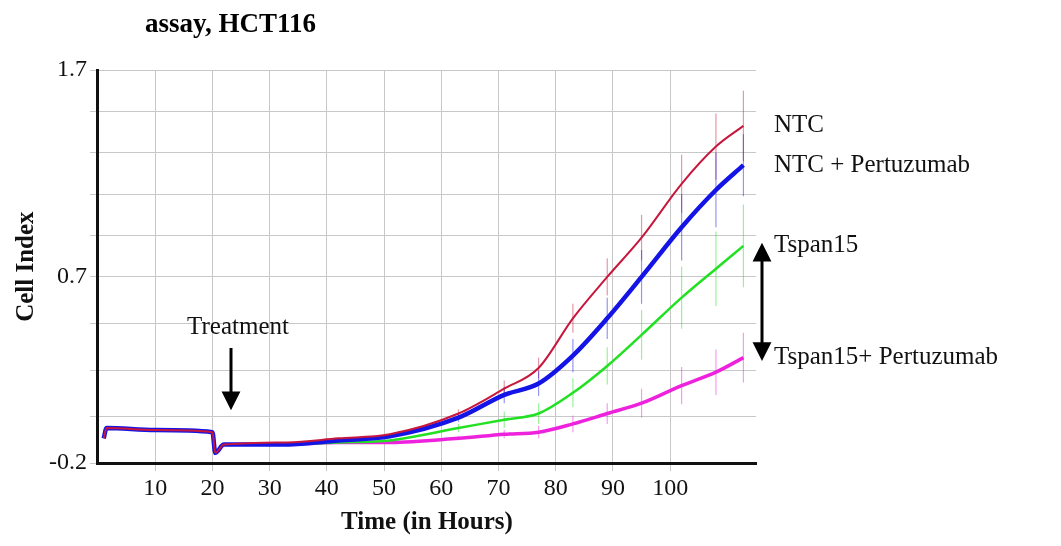 The width and height of the screenshot is (1061, 546). I want to click on x-tick-label: 20, so click(212, 486).